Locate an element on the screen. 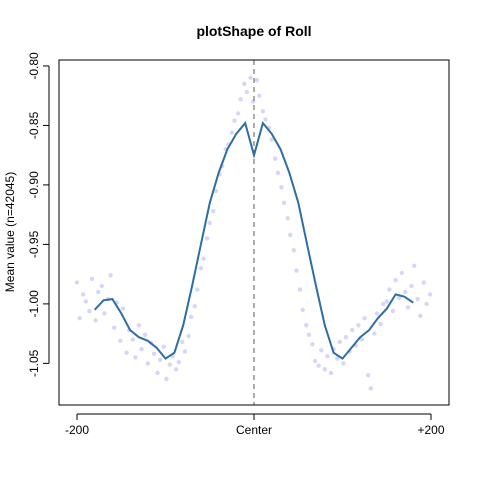  x-tick-label: +200 is located at coordinates (430, 430).